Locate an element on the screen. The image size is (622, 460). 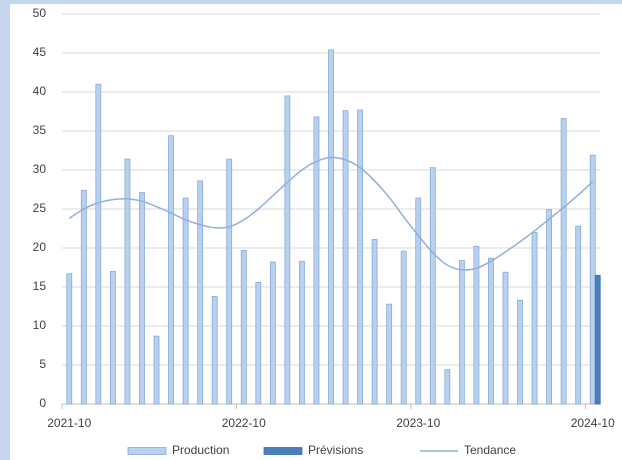
x-tick-label: 2022-10 is located at coordinates (244, 423).